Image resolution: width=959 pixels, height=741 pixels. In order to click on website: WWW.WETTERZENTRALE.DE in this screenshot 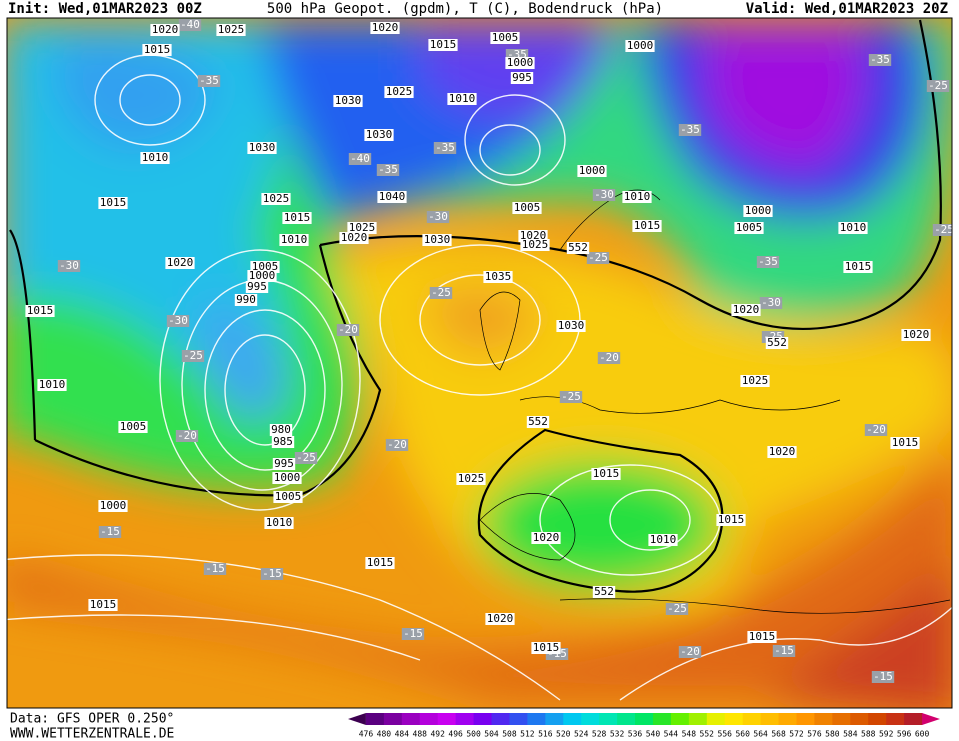, I will do `click(92, 734)`.